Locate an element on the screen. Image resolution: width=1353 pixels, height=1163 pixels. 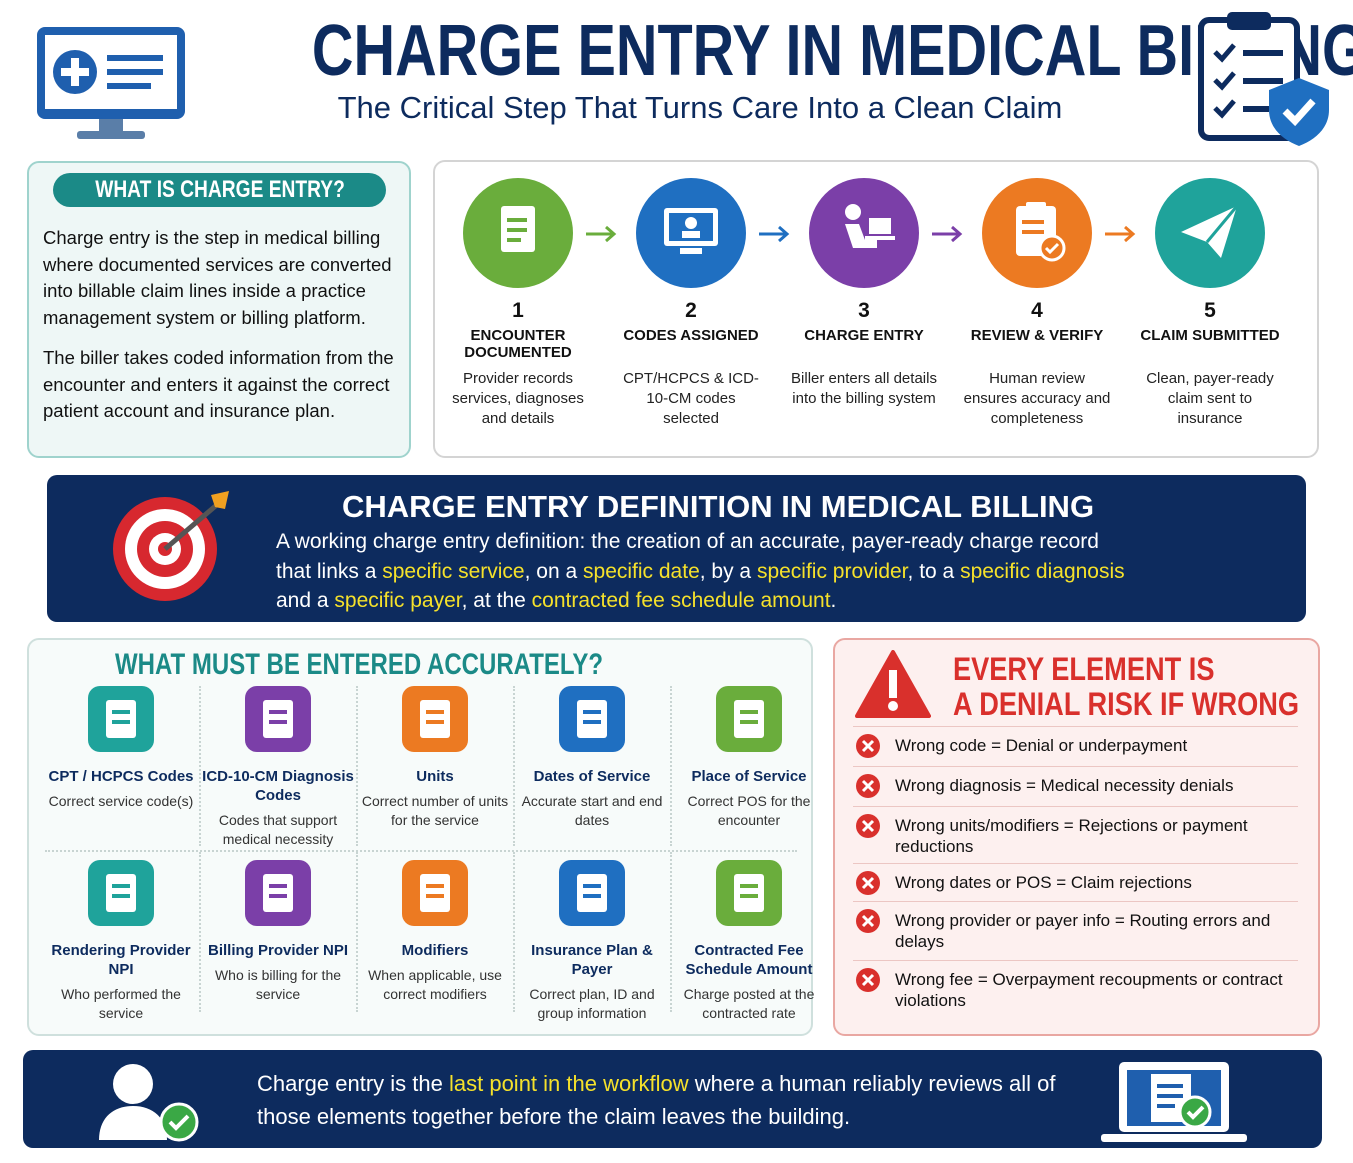
fields-heading: WHAT MUST BE ENTERED ACCURATELY? is located at coordinates (359, 664).